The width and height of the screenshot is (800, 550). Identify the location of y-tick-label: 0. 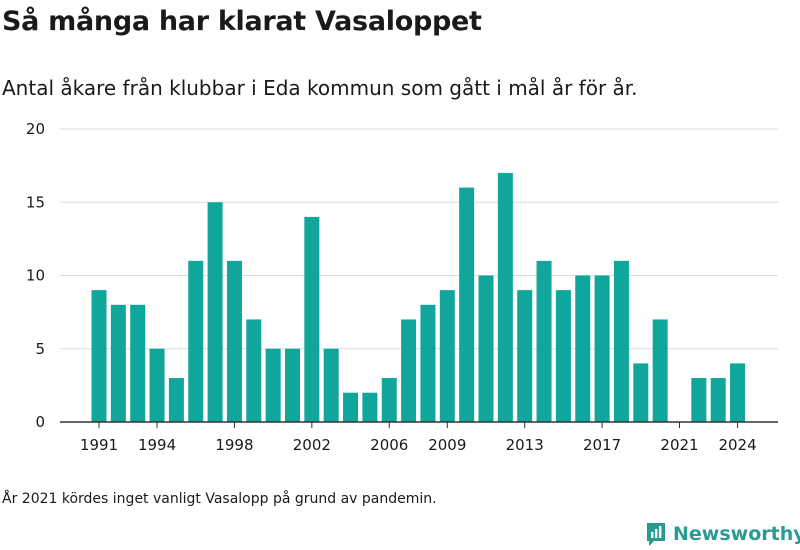
(40, 422).